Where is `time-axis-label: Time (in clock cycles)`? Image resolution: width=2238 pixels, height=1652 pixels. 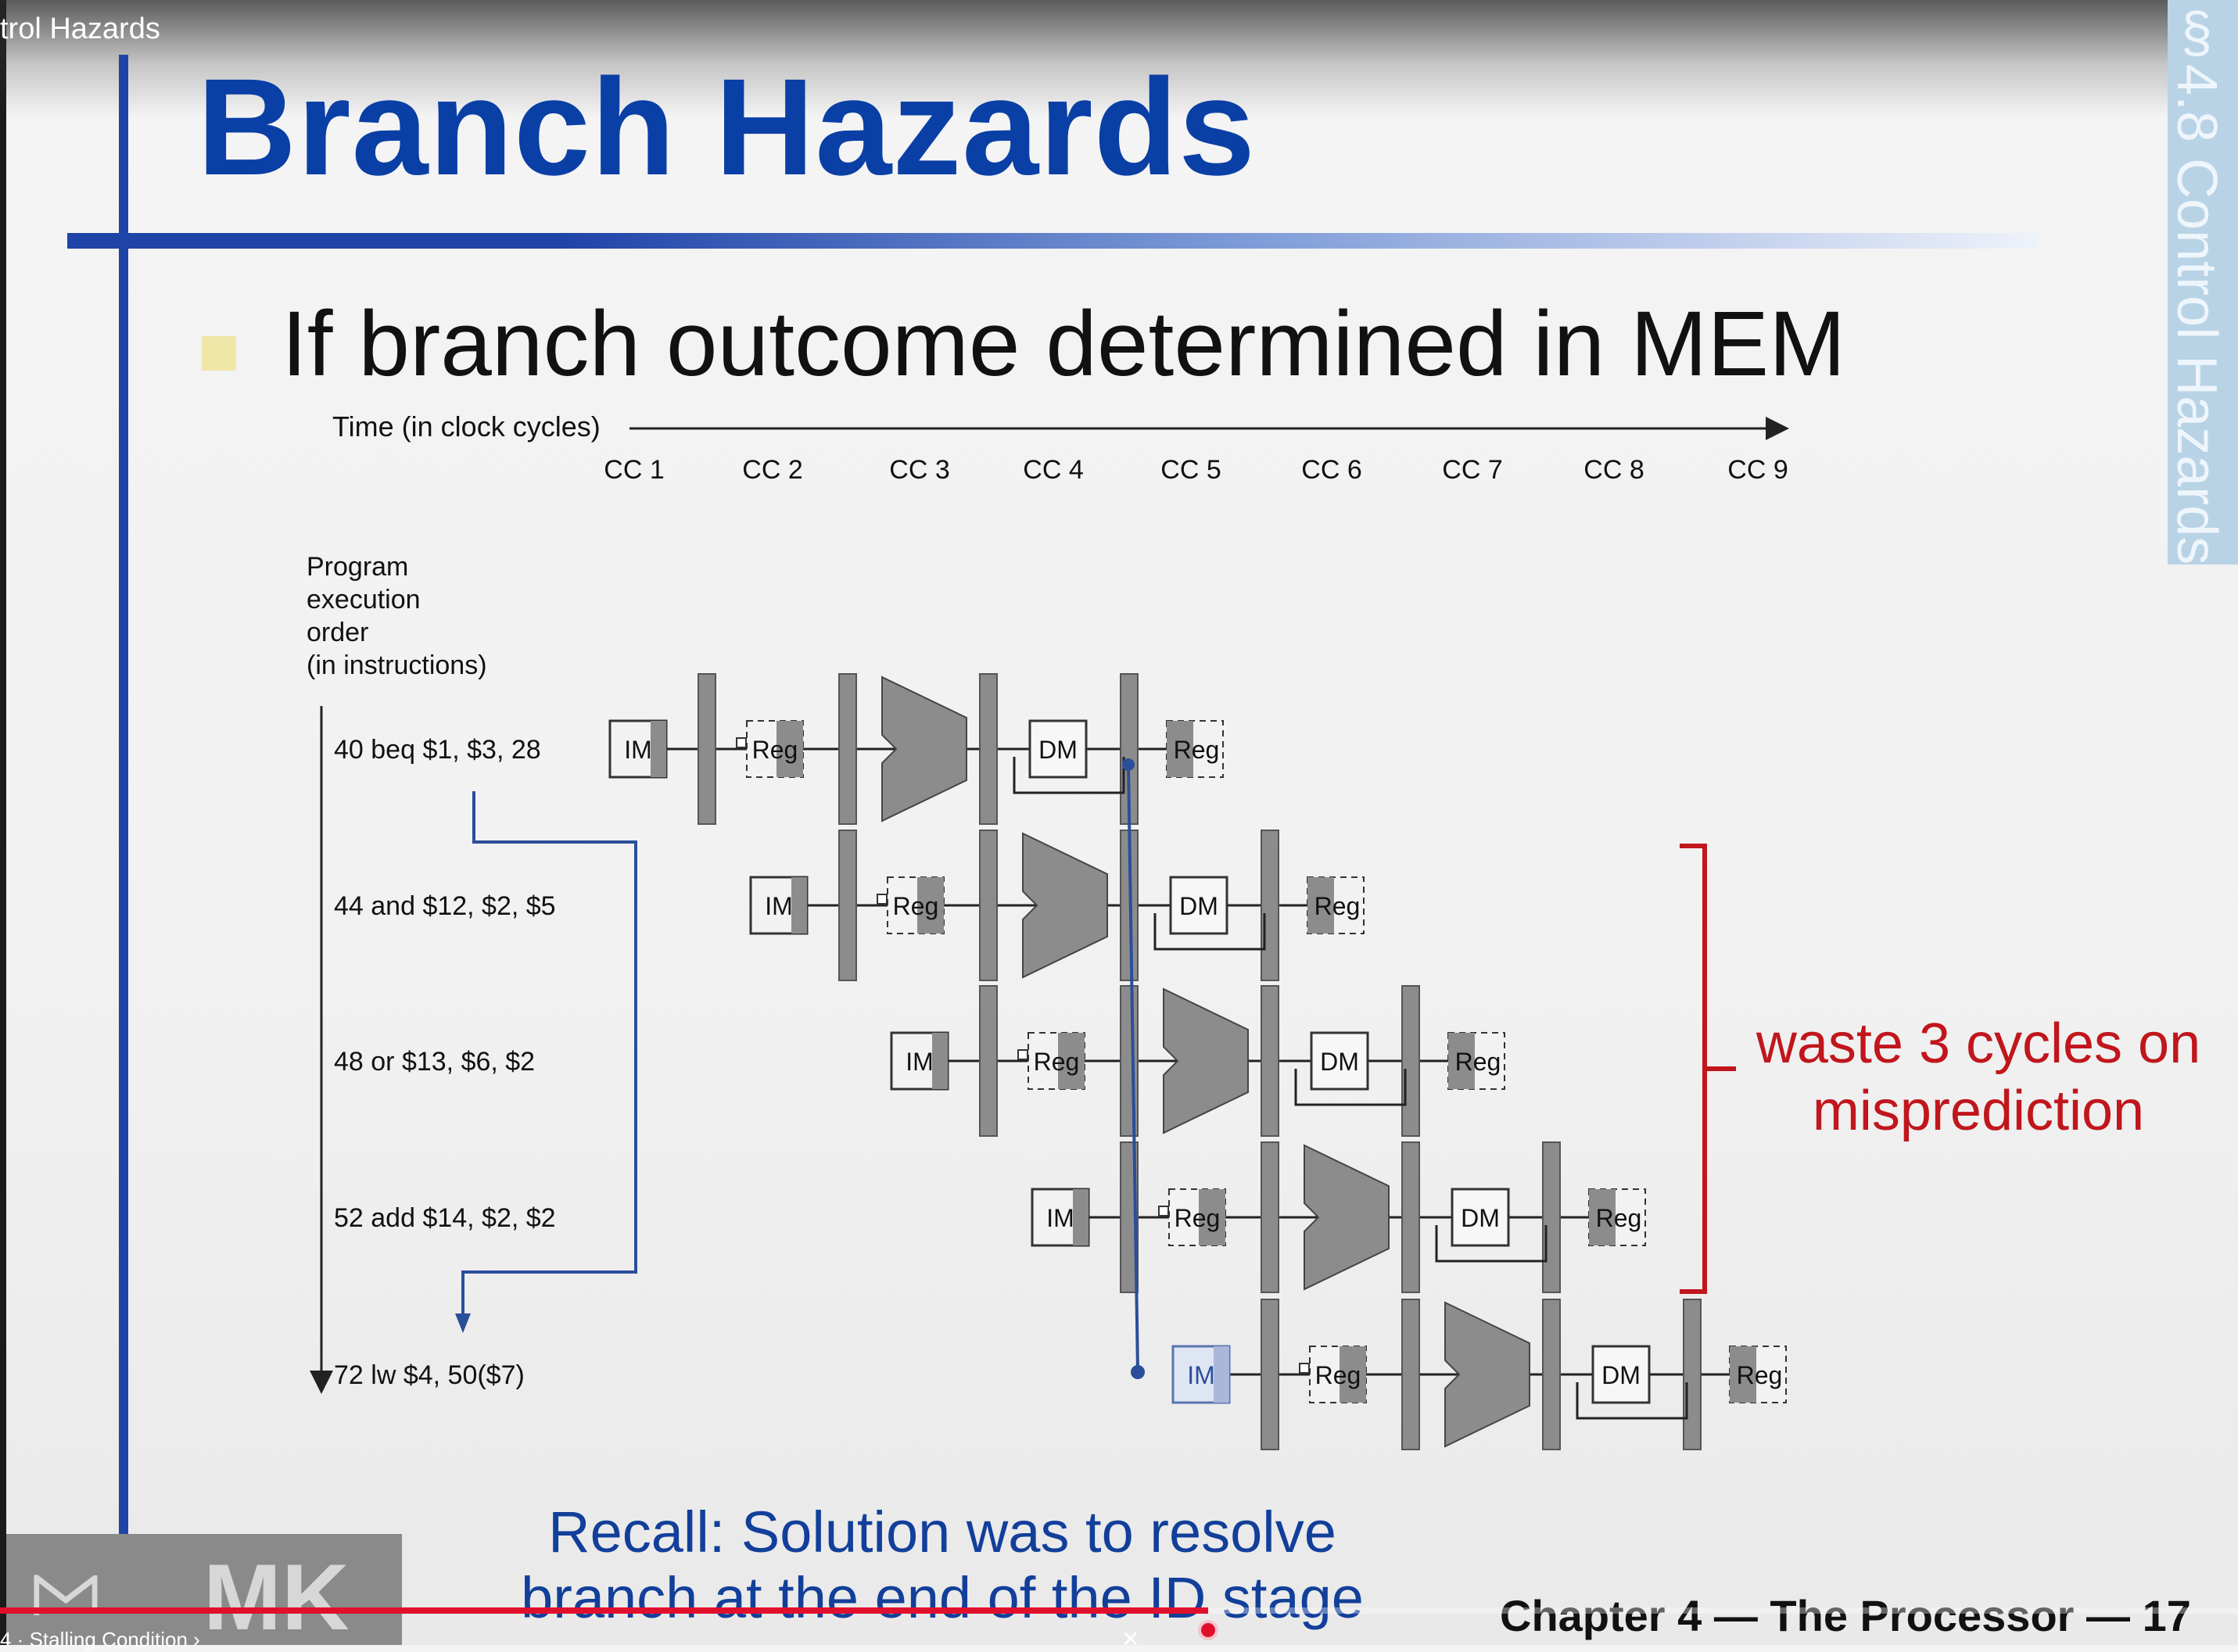 time-axis-label: Time (in clock cycles) is located at coordinates (466, 426).